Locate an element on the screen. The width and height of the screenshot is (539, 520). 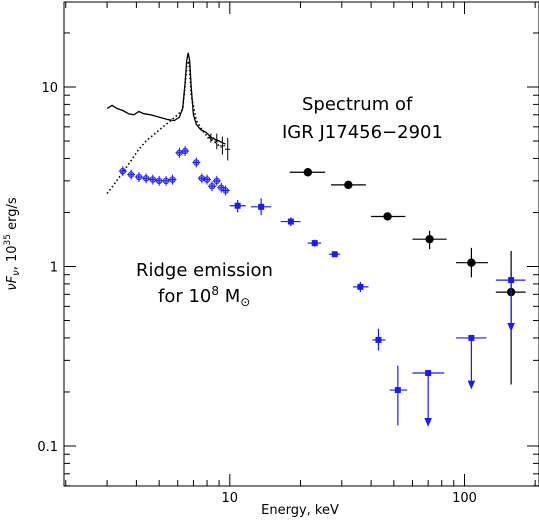
x-tick-label: 100 is located at coordinates (464, 498).